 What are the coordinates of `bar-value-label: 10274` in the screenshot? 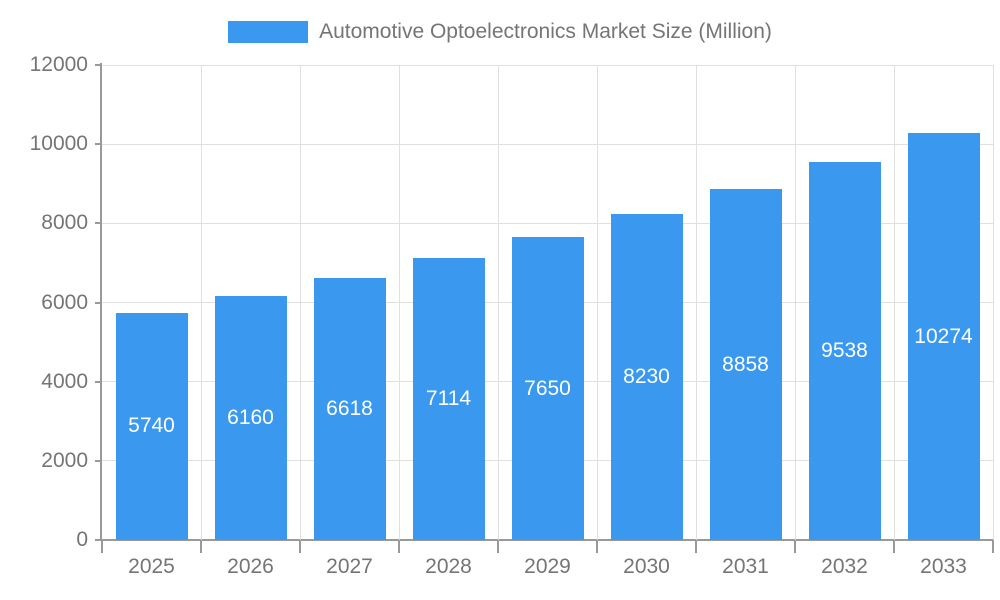 It's located at (943, 336).